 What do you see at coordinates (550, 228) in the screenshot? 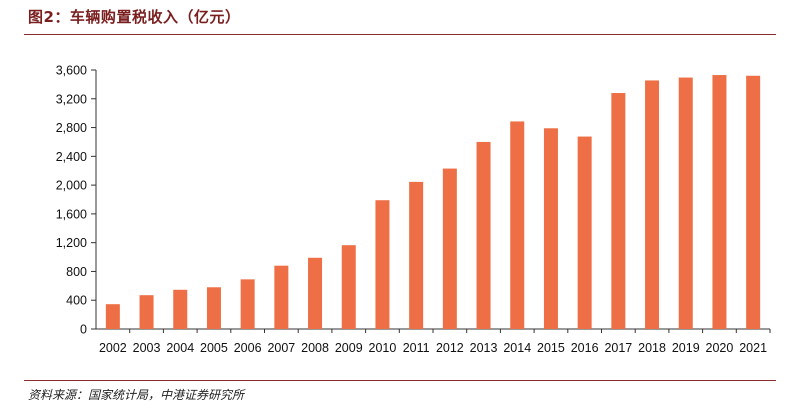
I see `bar-2015` at bounding box center [550, 228].